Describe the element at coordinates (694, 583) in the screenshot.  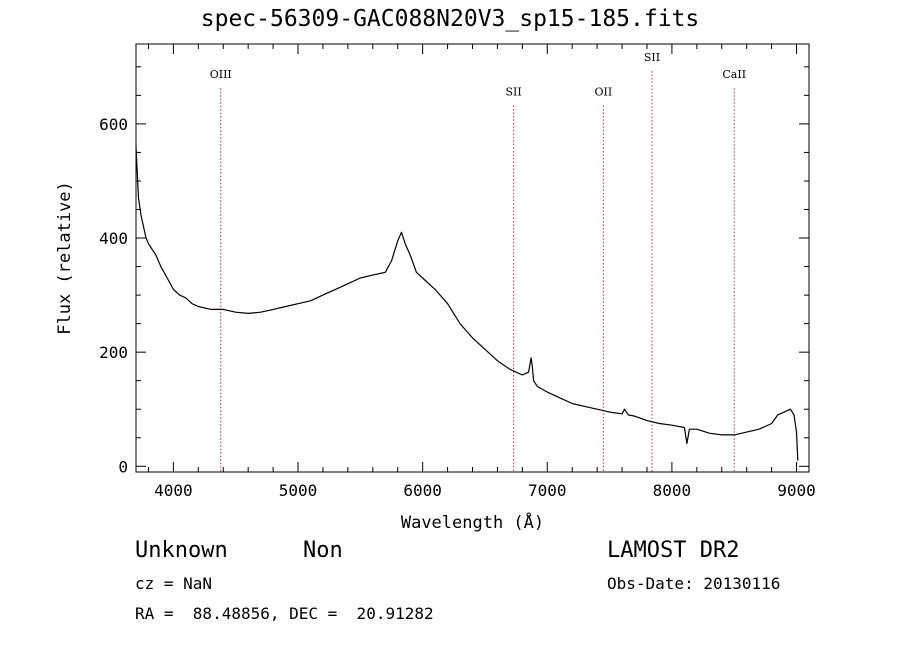
I see `observation-date: Obs-Date: 20130116` at that location.